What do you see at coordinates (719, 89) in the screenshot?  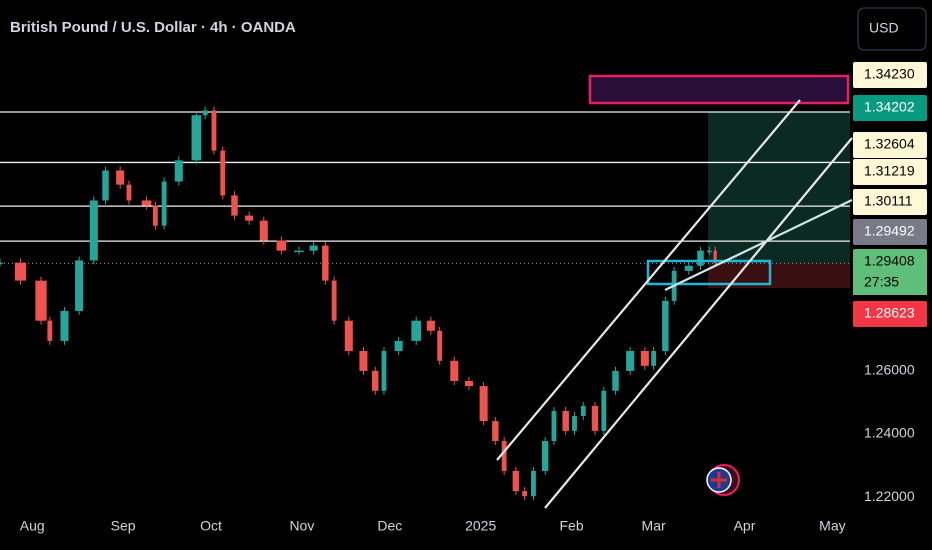 I see `supply-box` at bounding box center [719, 89].